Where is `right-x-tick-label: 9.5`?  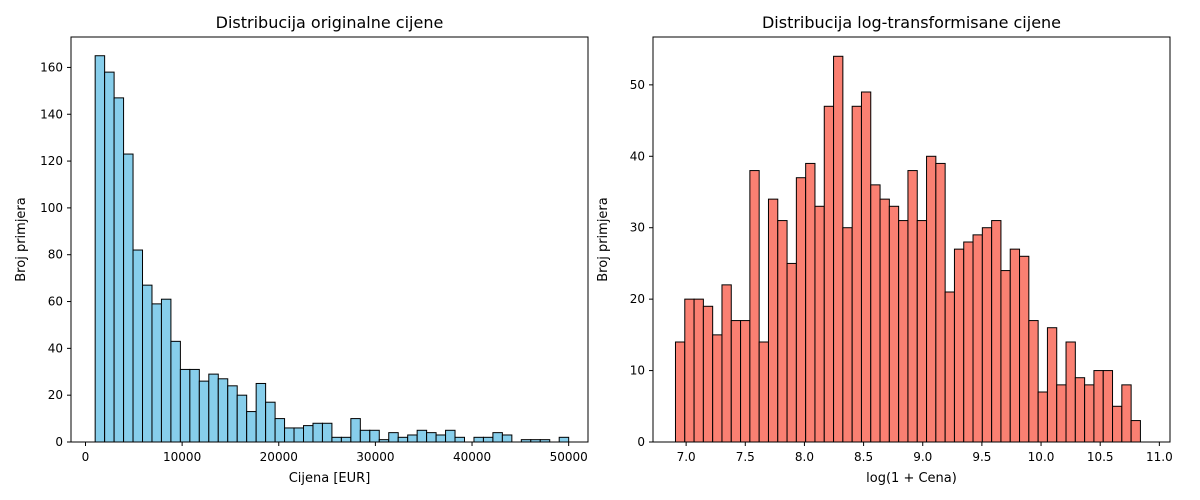 right-x-tick-label: 9.5 is located at coordinates (981, 457).